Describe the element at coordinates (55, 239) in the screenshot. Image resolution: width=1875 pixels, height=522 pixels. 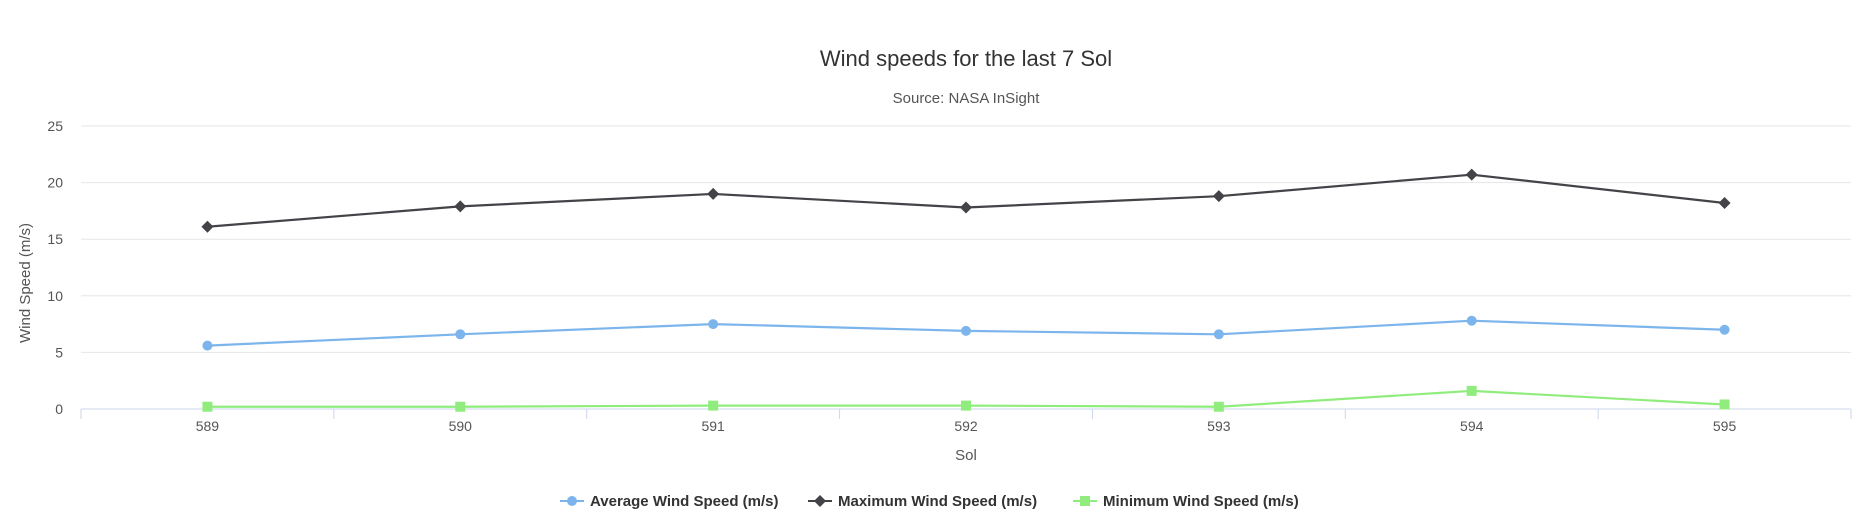
I see `y-tick-label: 15` at that location.